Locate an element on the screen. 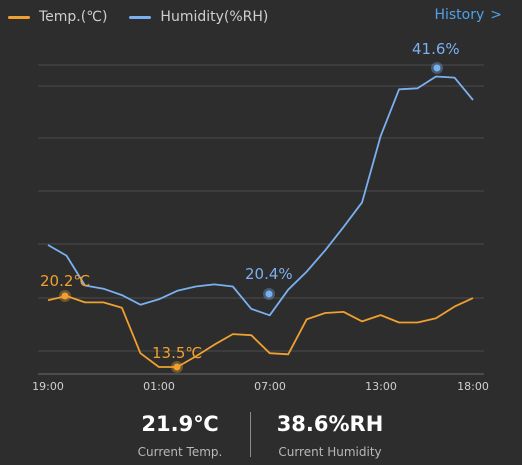  humidity-max-marker is located at coordinates (437, 68).